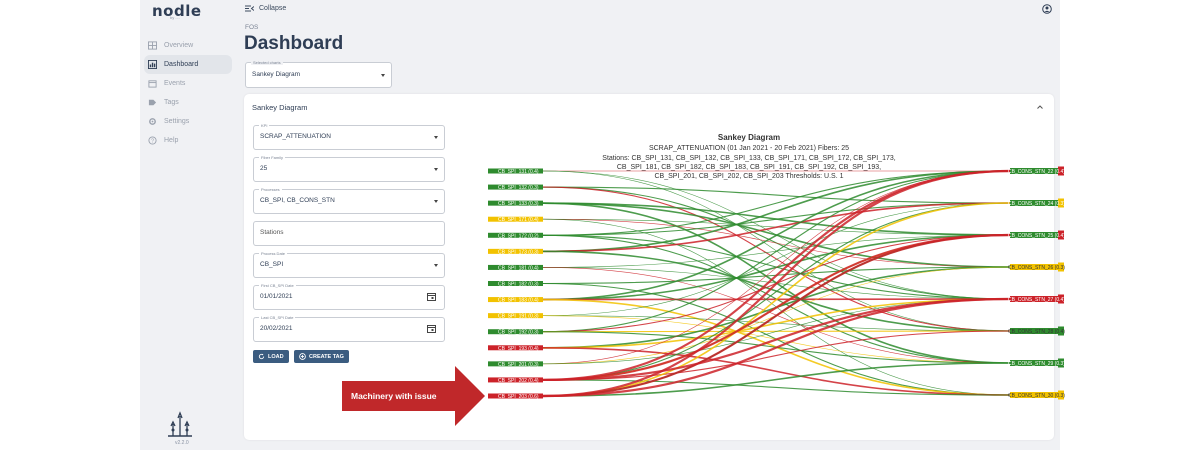 This screenshot has width=1200, height=450. I want to click on selected-charts-select: Selected charts Sankey Diagram, so click(318, 74).